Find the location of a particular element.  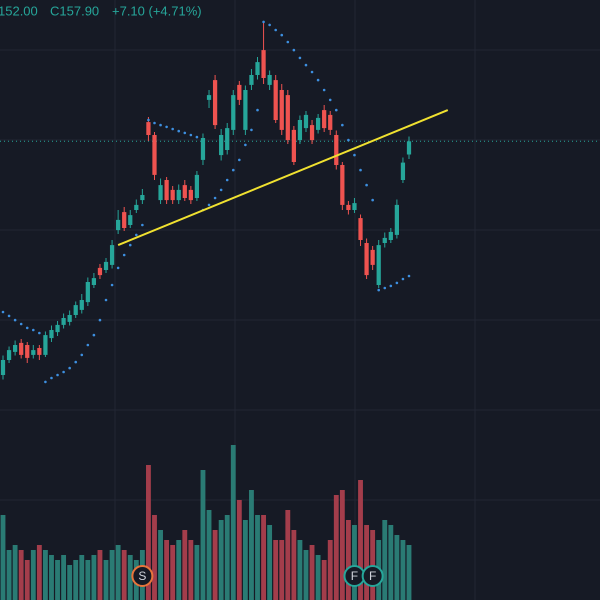

header-change: +7.10 (+4.71%) is located at coordinates (157, 10).